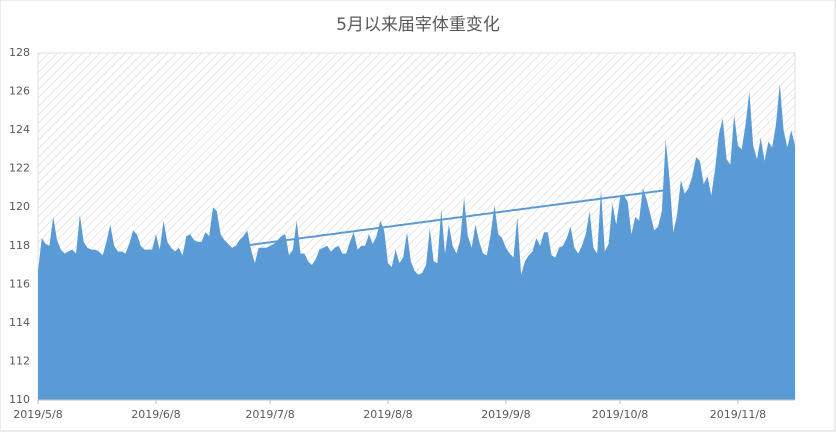 This screenshot has height=432, width=836. What do you see at coordinates (19, 245) in the screenshot?
I see `y-tick-label: 118` at bounding box center [19, 245].